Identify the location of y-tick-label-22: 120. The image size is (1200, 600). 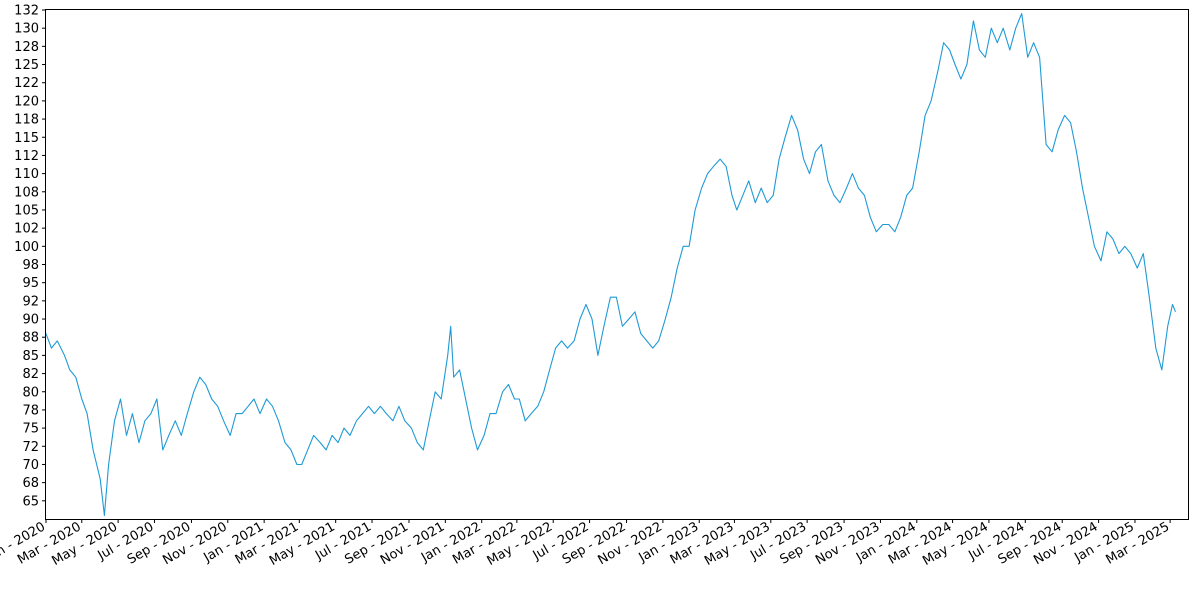
(26, 101).